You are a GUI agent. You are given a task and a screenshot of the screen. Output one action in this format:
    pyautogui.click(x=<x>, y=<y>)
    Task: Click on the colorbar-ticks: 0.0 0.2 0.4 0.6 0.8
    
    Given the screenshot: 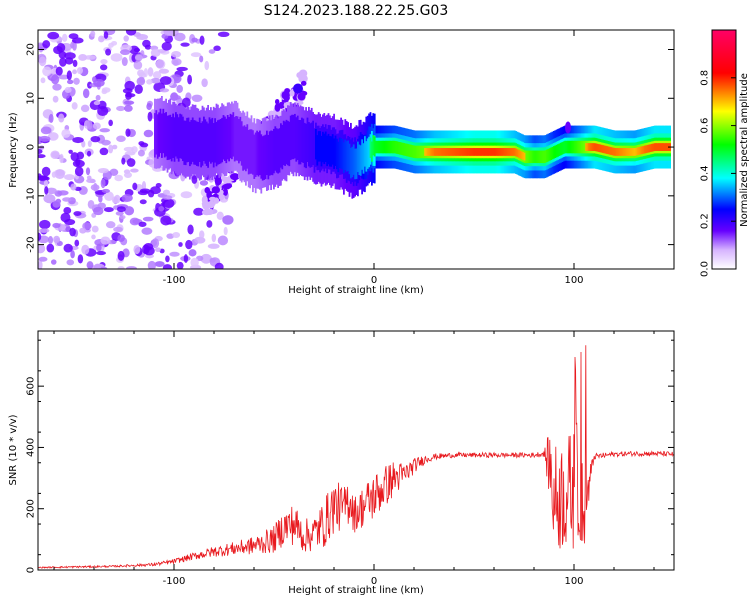 What is the action you would take?
    pyautogui.click(x=718, y=173)
    